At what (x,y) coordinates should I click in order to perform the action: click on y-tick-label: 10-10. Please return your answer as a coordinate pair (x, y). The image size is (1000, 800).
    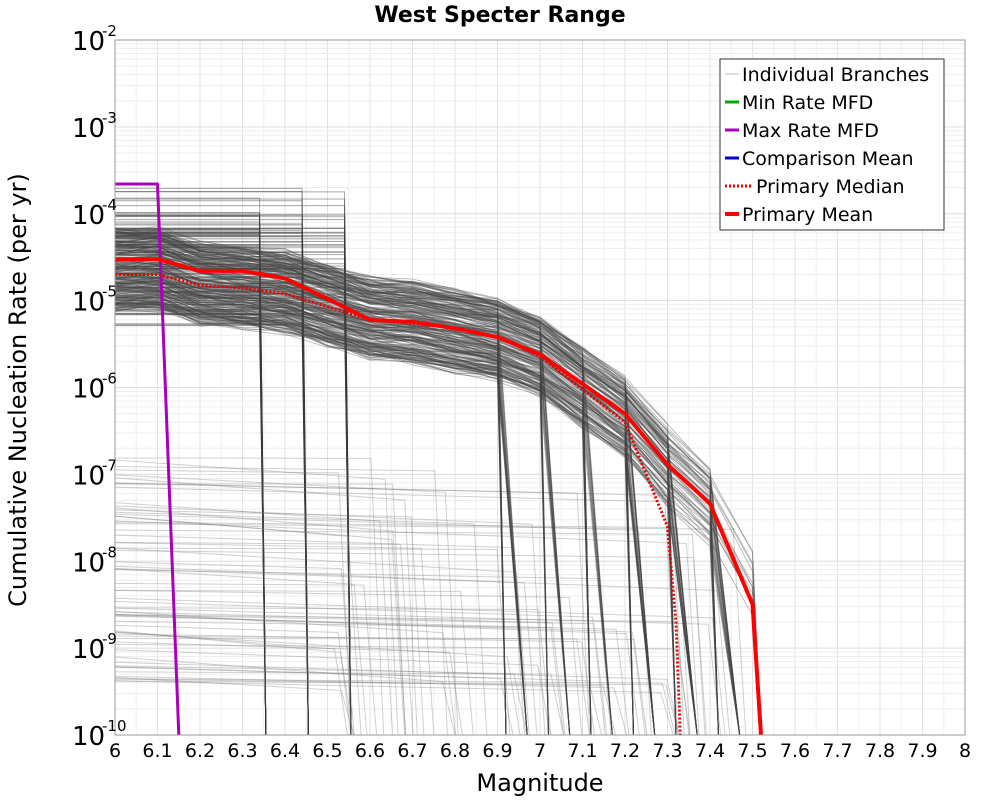
    Looking at the image, I should click on (99, 734).